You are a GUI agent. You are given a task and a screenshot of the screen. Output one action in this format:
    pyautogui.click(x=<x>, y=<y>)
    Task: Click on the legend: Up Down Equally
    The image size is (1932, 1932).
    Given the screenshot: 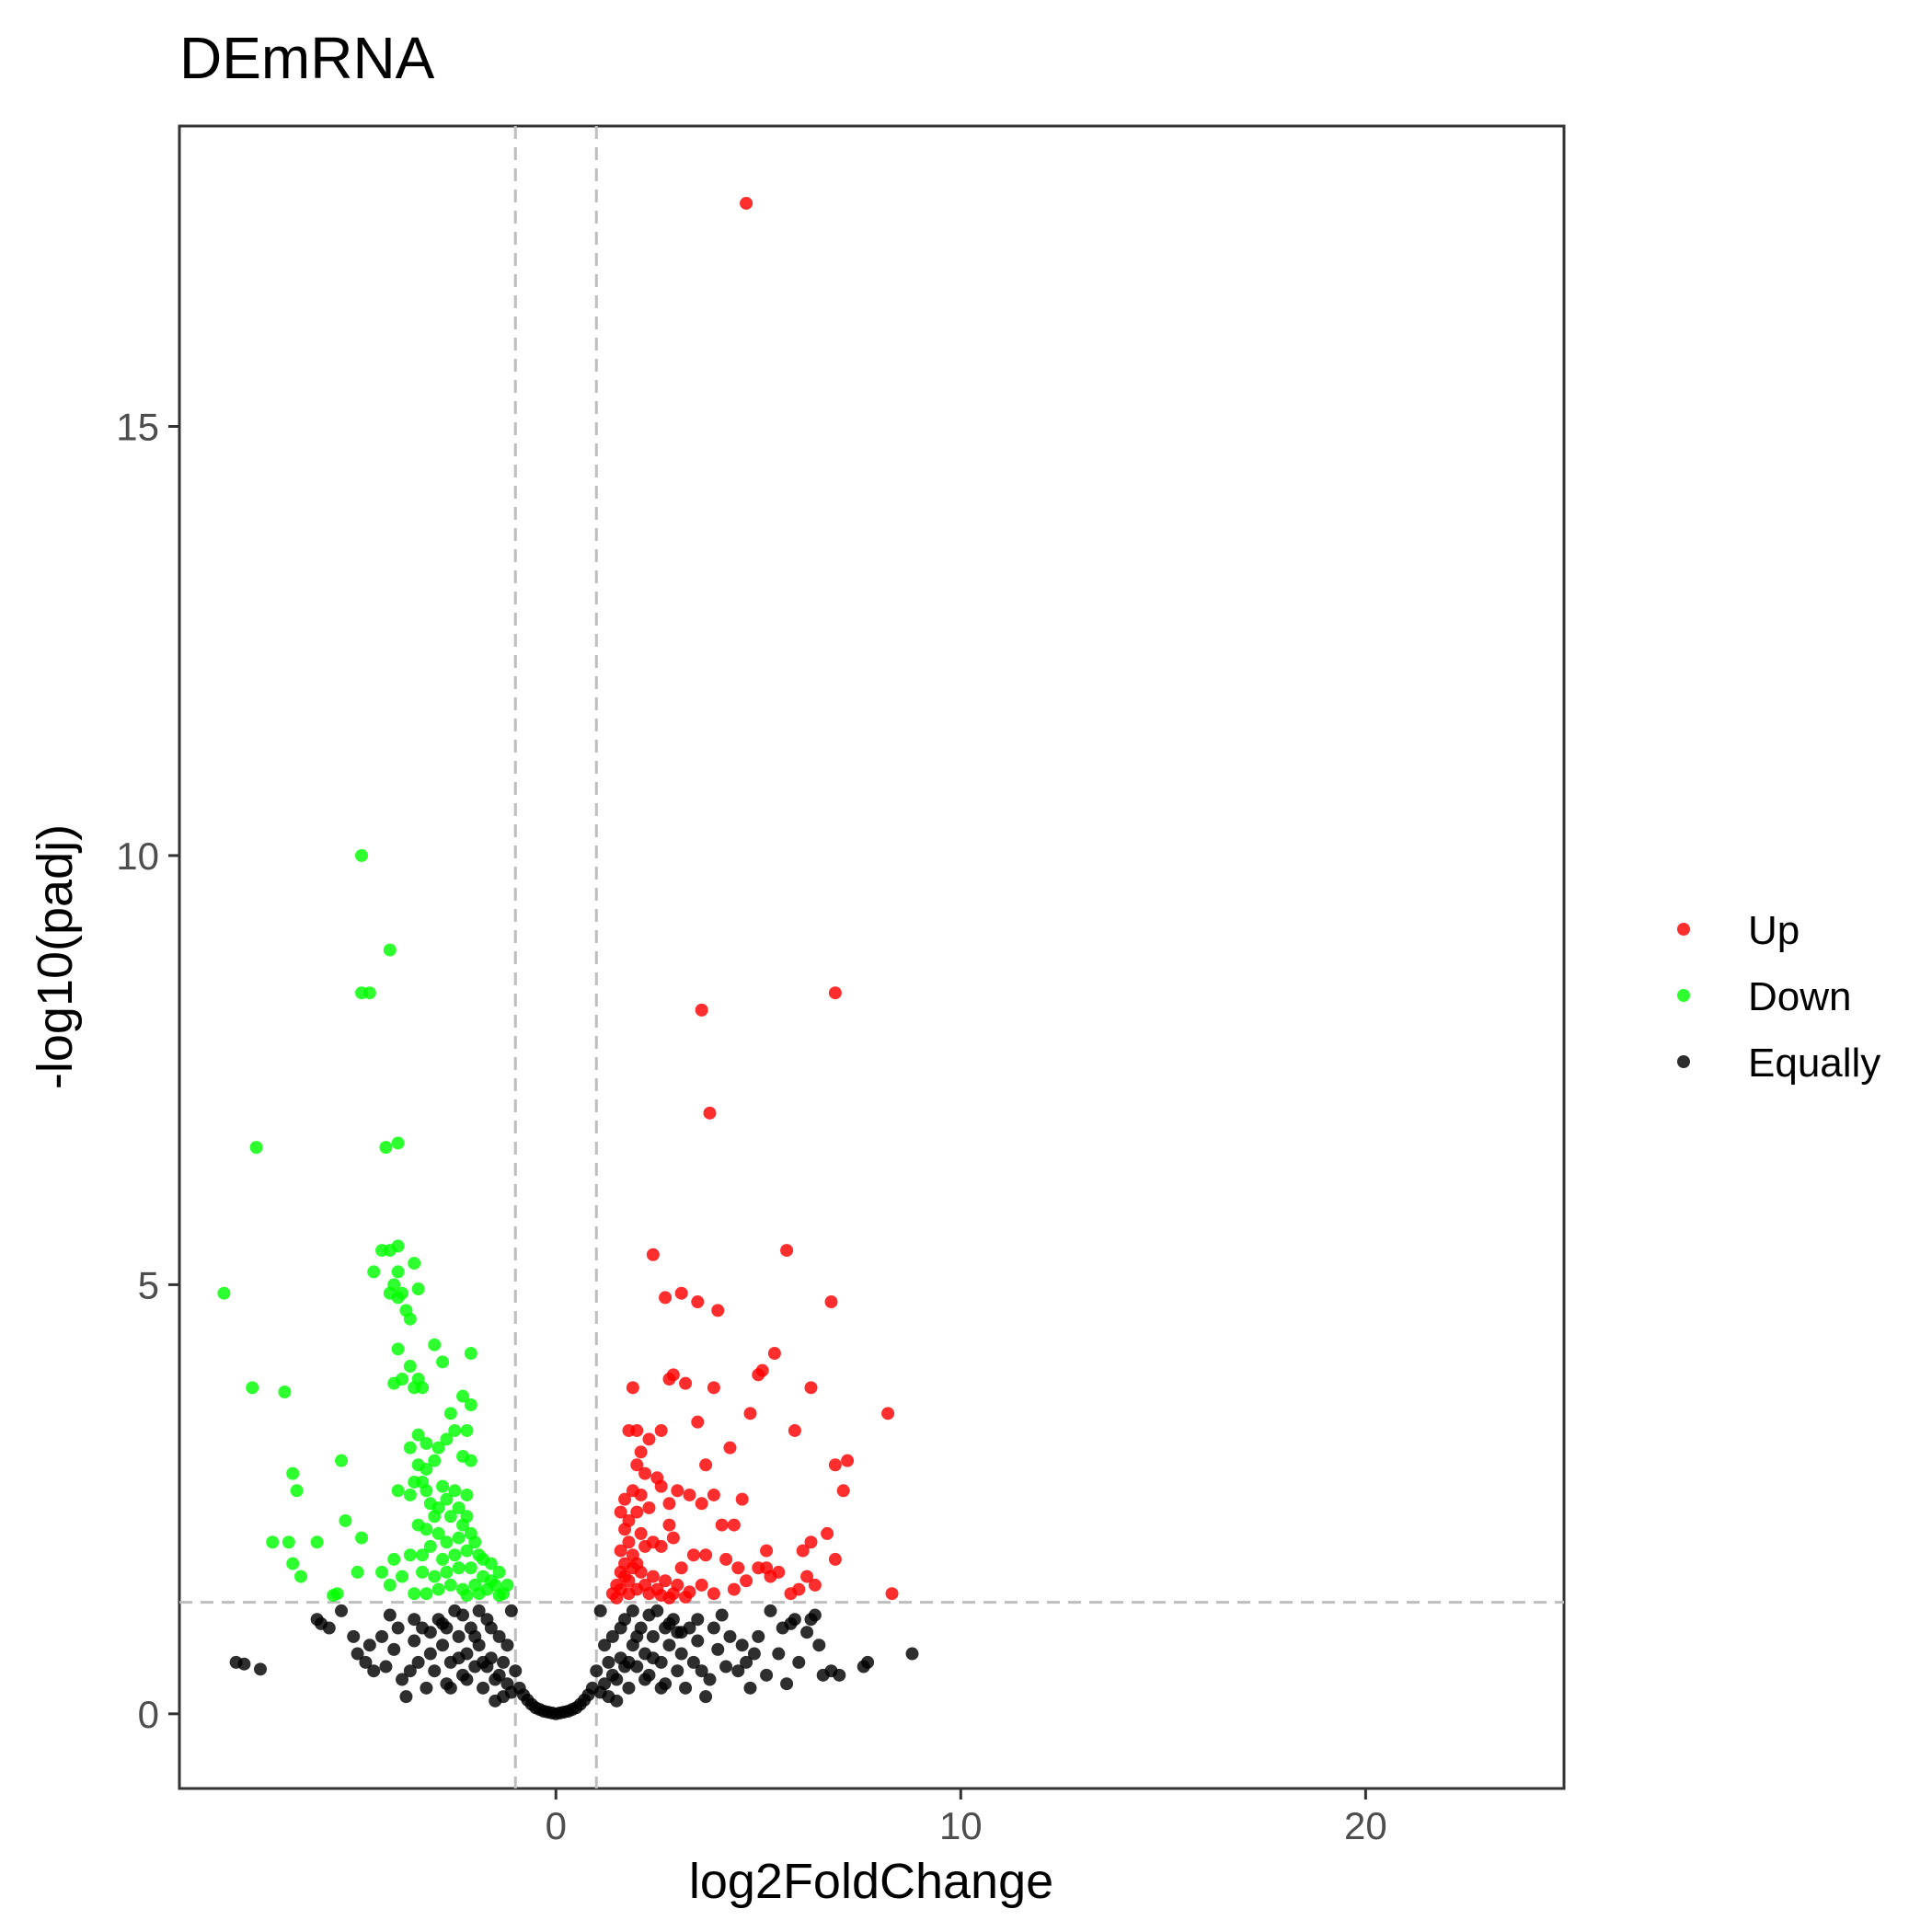 What is the action you would take?
    pyautogui.click(x=1778, y=997)
    